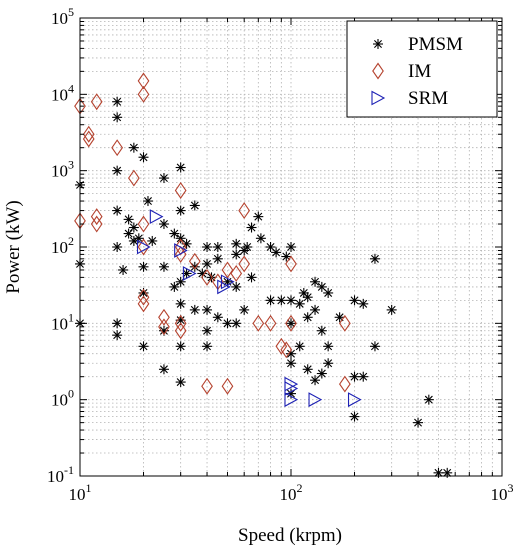 The width and height of the screenshot is (522, 550). Describe the element at coordinates (62, 169) in the screenshot. I see `y-tick-label: 10³` at that location.